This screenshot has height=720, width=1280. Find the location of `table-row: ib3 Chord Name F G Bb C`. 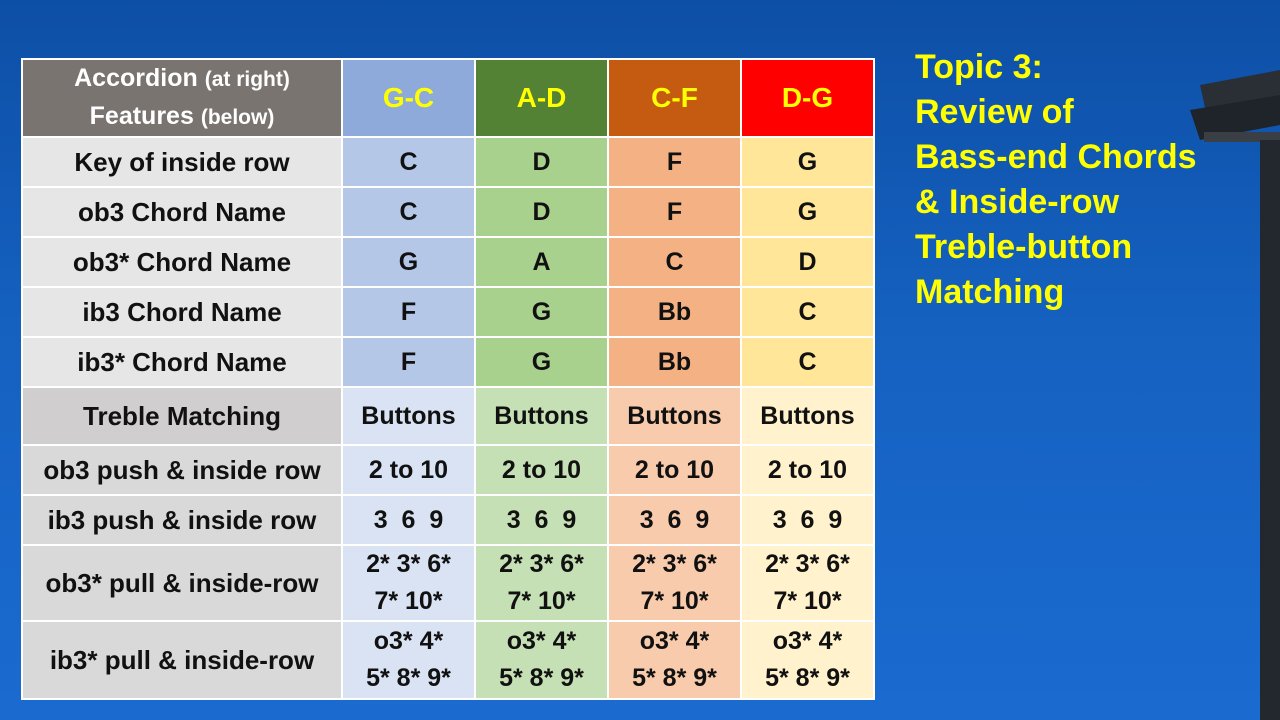

table-row: ib3 Chord Name F G Bb C is located at coordinates (448, 312).